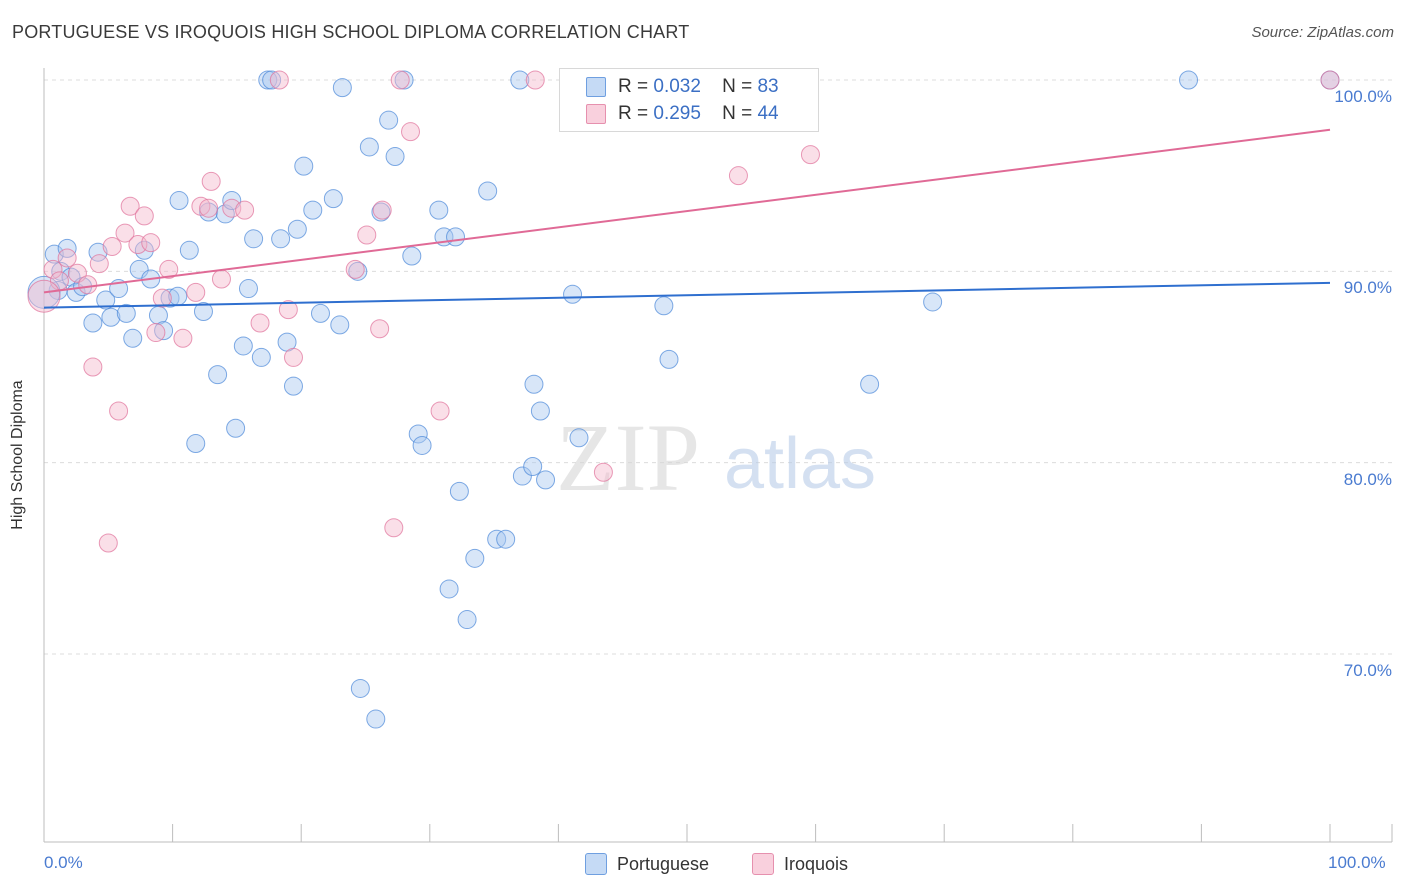 The width and height of the screenshot is (1406, 892). I want to click on y-tick-label: 90.0%, so click(1367, 288).